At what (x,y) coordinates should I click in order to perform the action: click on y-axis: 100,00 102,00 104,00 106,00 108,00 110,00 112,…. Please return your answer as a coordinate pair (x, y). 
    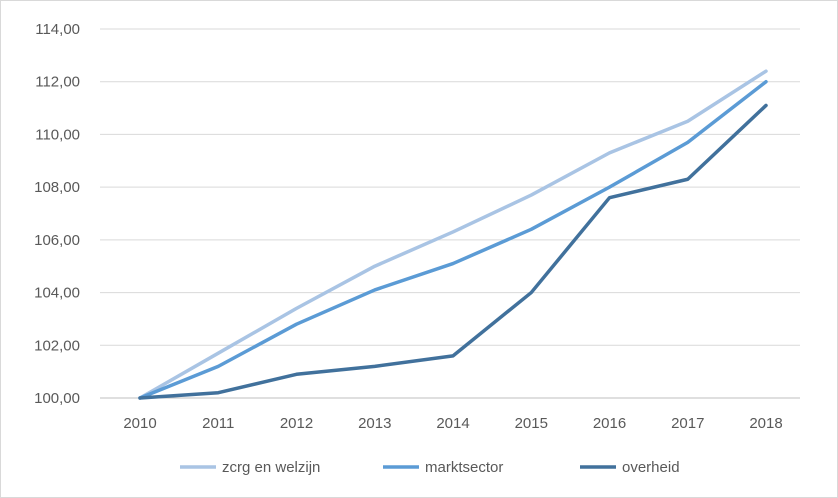
    Looking at the image, I should click on (57, 214).